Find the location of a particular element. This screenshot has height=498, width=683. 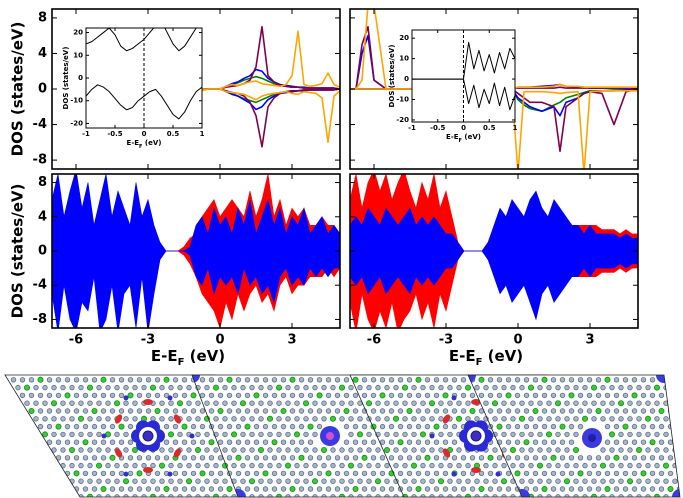

charge-density is located at coordinates (104, 436).